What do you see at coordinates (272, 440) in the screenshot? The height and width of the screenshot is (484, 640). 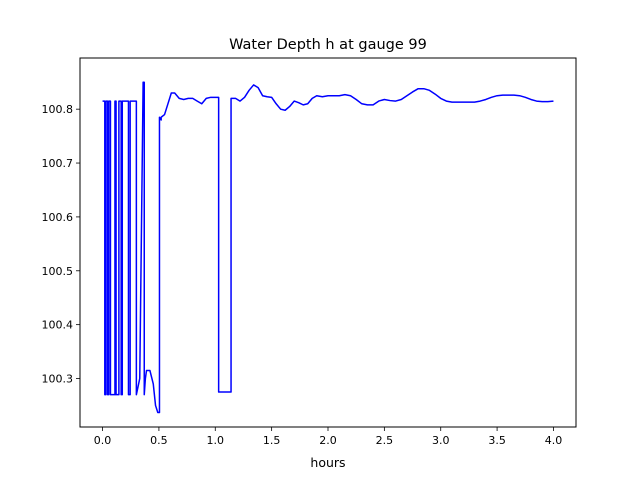 I see `x-tick-label: 1.5` at bounding box center [272, 440].